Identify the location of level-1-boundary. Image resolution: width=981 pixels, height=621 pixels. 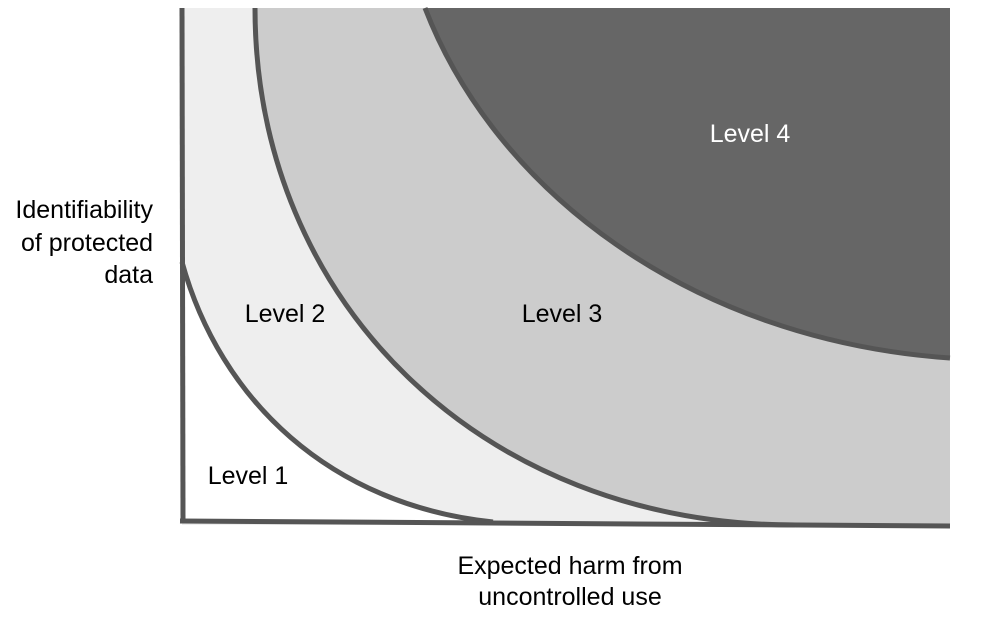
(336, 393).